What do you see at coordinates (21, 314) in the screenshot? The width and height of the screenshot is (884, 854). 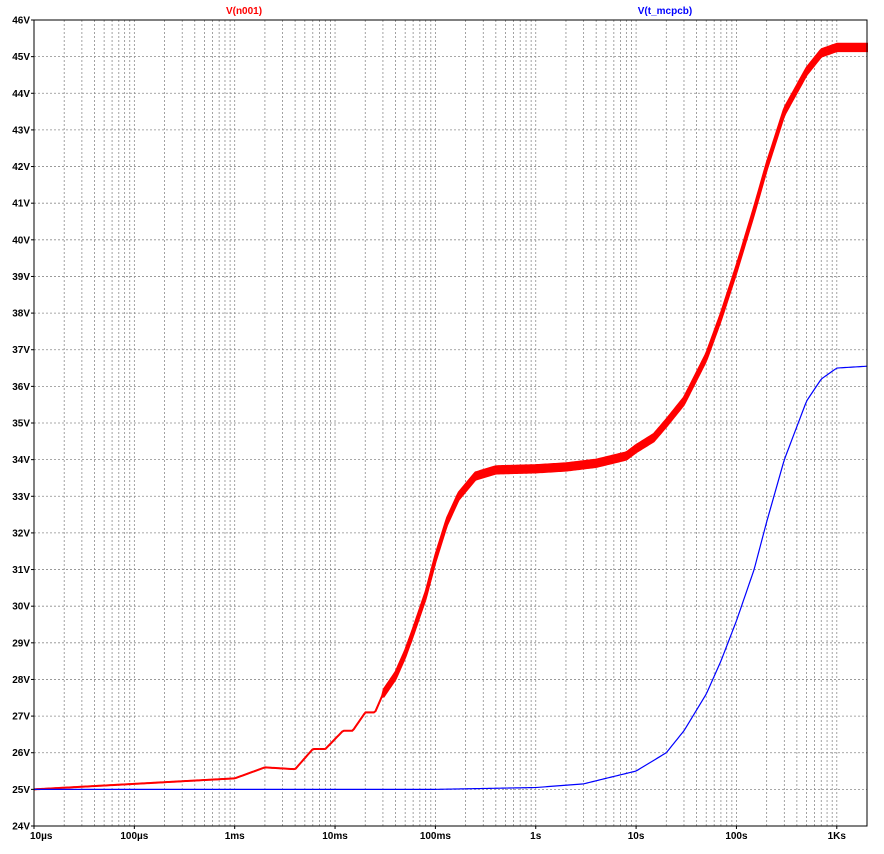 I see `y-tick-label: 38V` at bounding box center [21, 314].